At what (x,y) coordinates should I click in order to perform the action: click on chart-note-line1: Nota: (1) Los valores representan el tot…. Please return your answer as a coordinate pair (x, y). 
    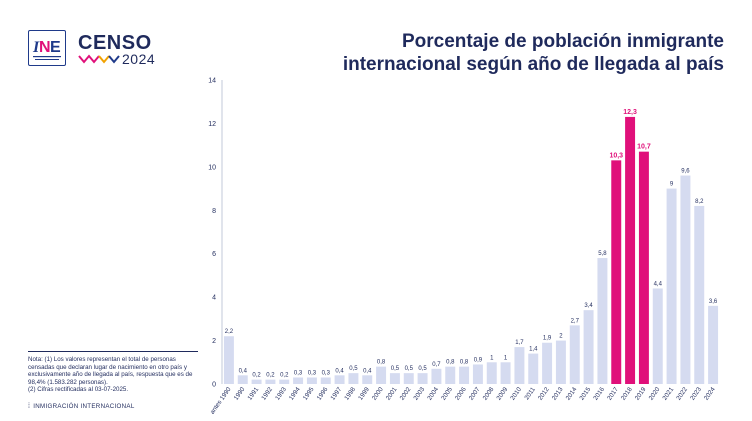
    Looking at the image, I should click on (110, 371).